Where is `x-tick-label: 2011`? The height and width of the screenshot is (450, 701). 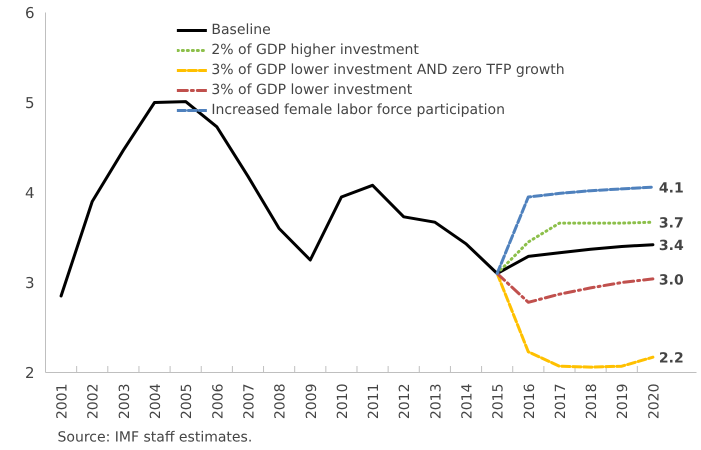
x-tick-label: 2011 is located at coordinates (374, 401).